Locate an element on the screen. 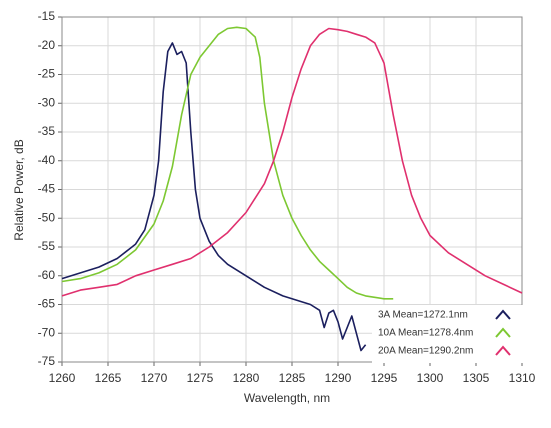 The height and width of the screenshot is (428, 551). x-tick-label: 1275 is located at coordinates (200, 378).